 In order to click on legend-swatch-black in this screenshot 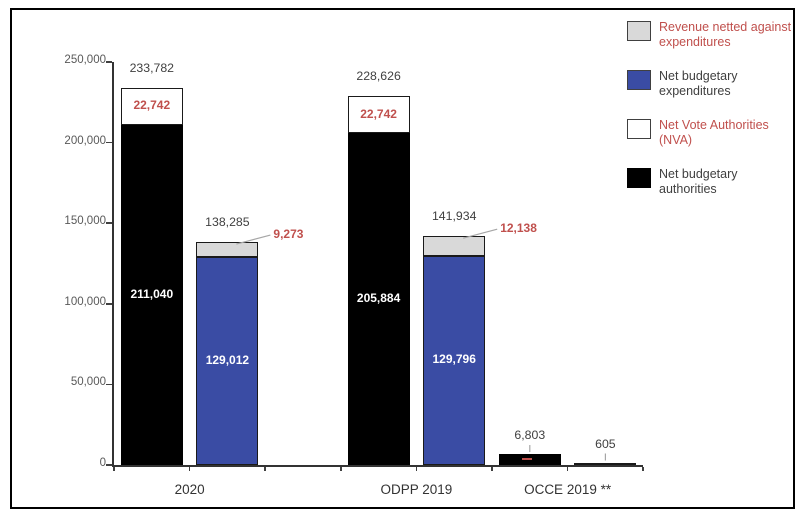, I will do `click(639, 178)`.